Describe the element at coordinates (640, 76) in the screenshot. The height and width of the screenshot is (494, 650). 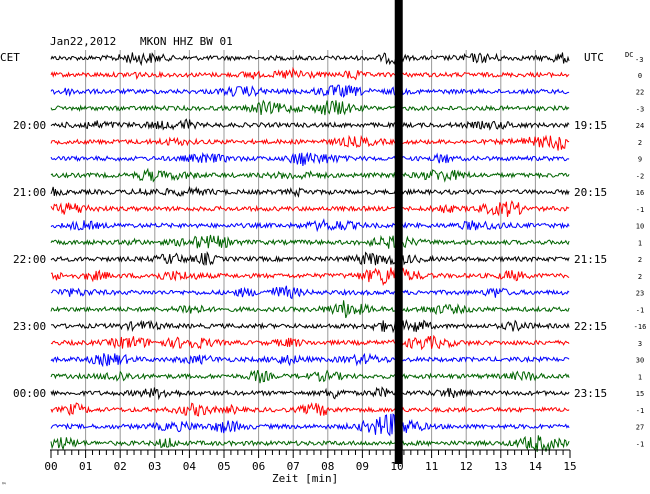
I see `dc-offset-value: 0` at that location.